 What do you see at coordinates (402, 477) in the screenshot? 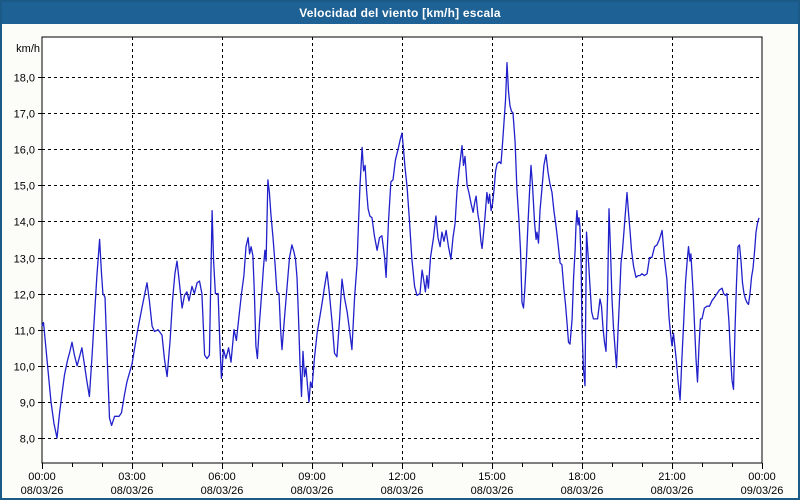
I see `x-tick-time-label: 12:00` at bounding box center [402, 477].